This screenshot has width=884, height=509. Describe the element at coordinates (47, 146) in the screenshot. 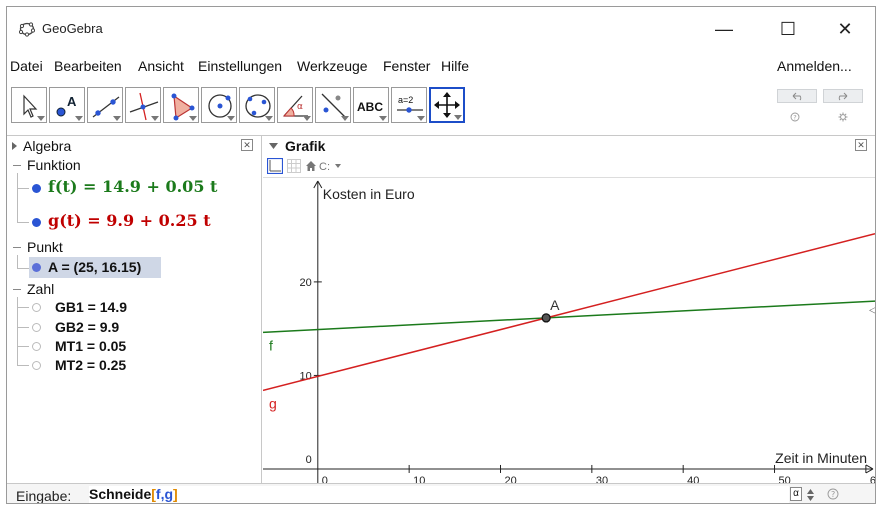

I see `algebra-title: Algebra` at that location.